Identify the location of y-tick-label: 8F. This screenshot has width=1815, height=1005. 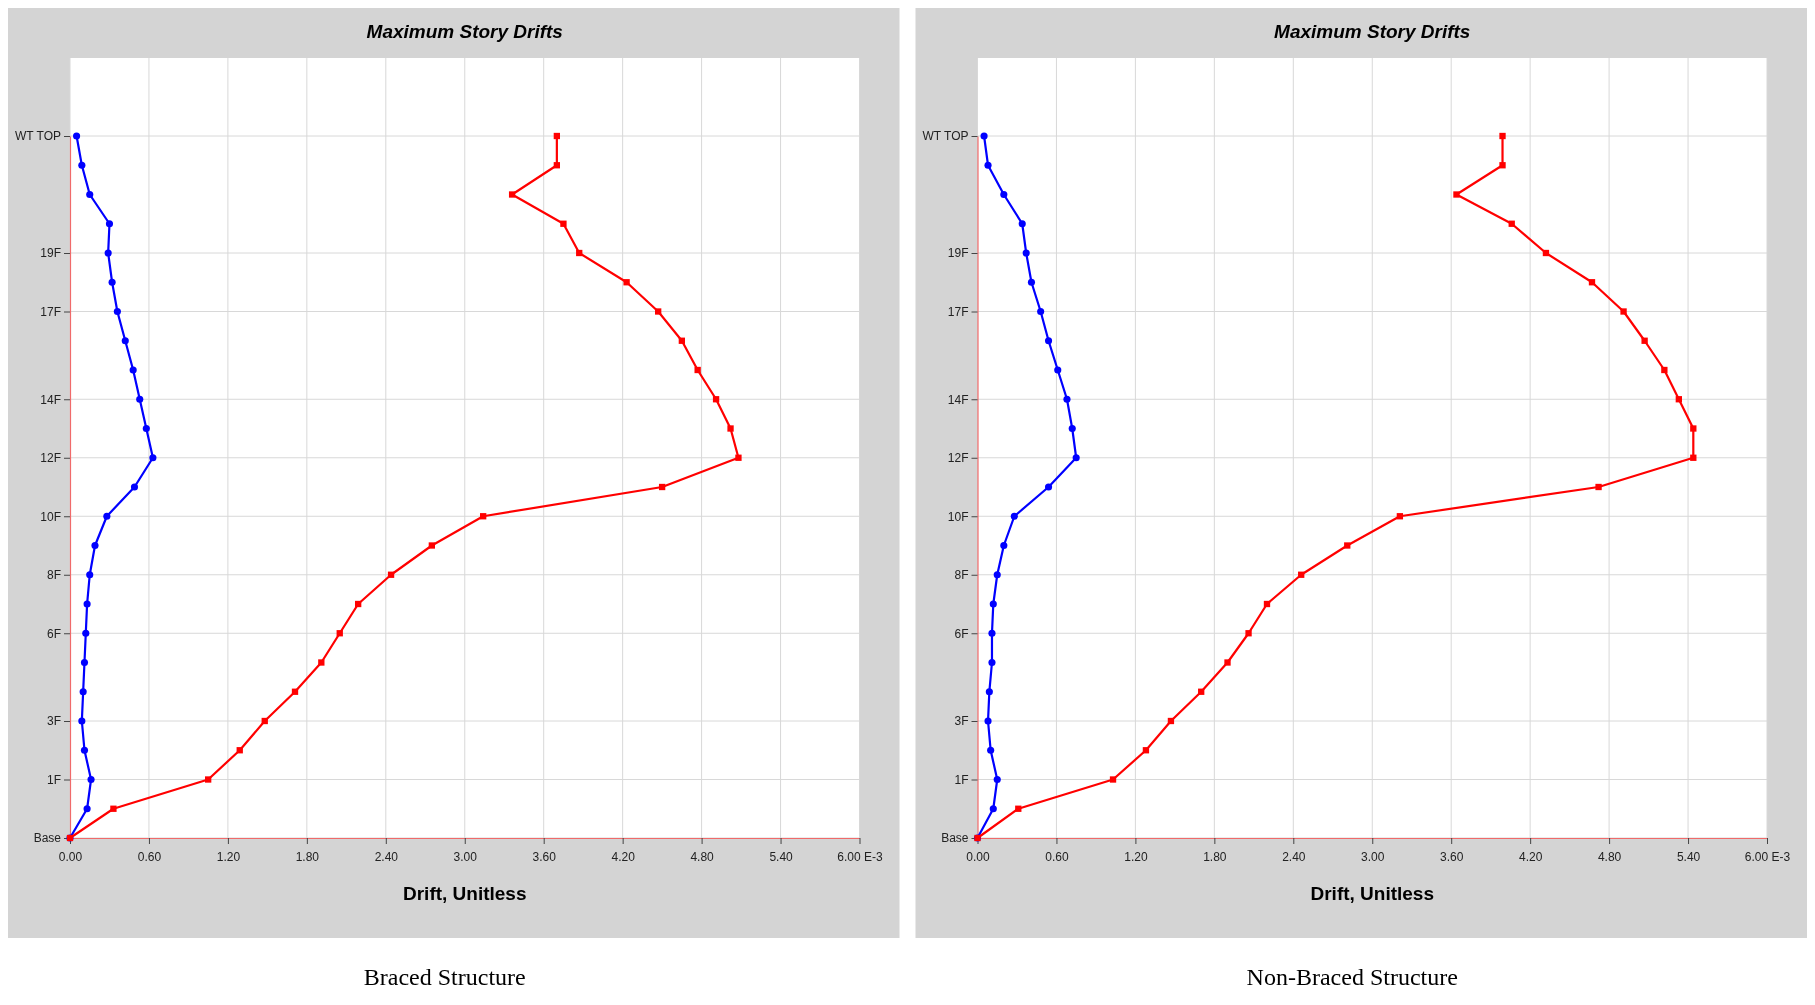
(961, 575).